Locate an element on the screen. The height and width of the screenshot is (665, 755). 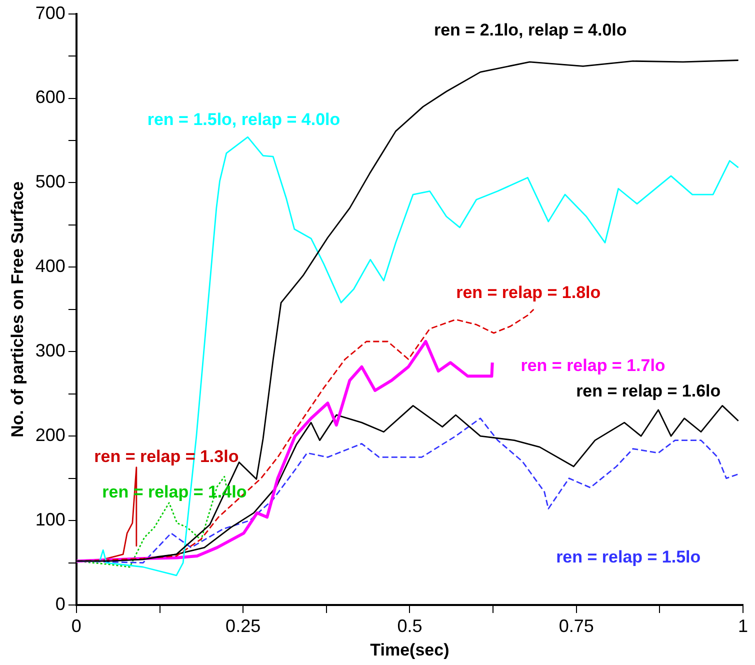
x-axis-title: Time(sec) is located at coordinates (410, 650).